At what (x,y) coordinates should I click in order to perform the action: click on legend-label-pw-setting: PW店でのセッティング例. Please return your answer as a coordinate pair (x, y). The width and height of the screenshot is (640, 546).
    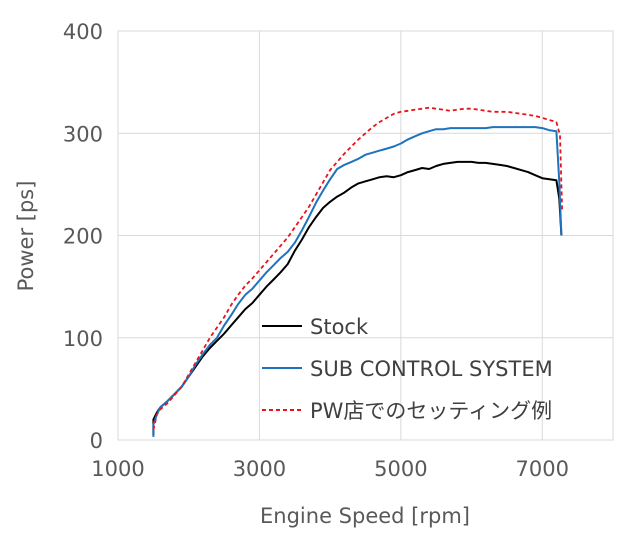
    Looking at the image, I should click on (431, 411).